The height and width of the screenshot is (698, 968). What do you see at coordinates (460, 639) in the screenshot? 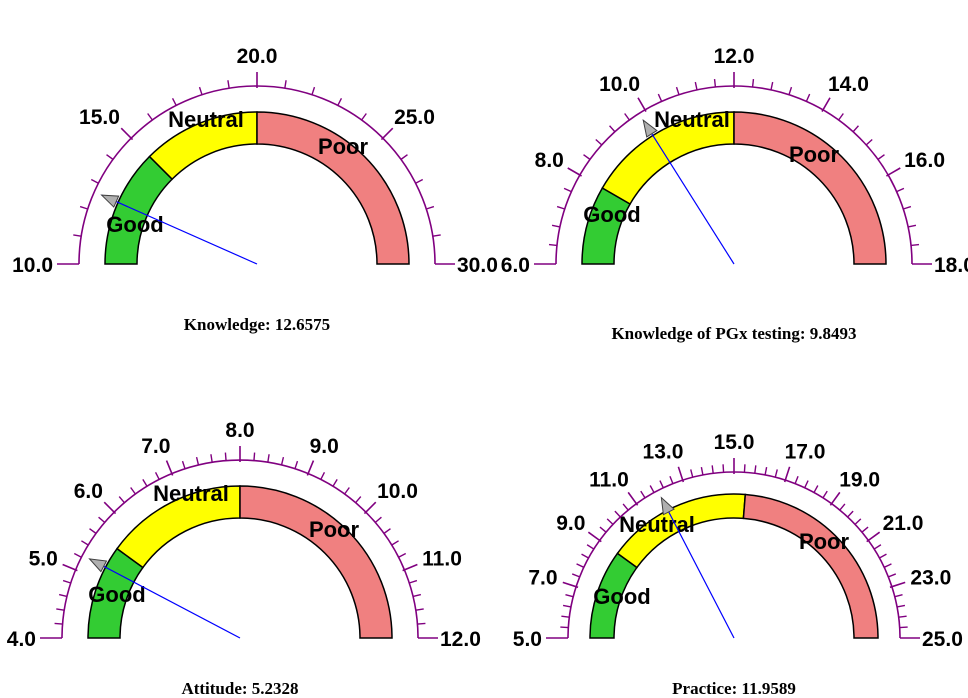
I see `tick-label: 12.0` at bounding box center [460, 639].